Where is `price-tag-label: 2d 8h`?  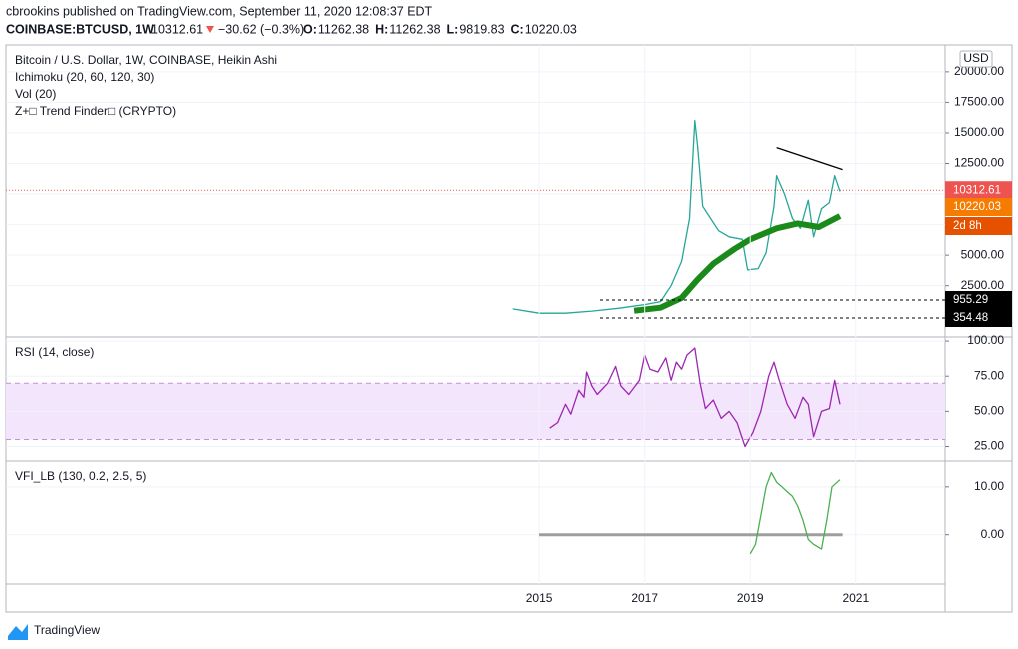 price-tag-label: 2d 8h is located at coordinates (967, 226).